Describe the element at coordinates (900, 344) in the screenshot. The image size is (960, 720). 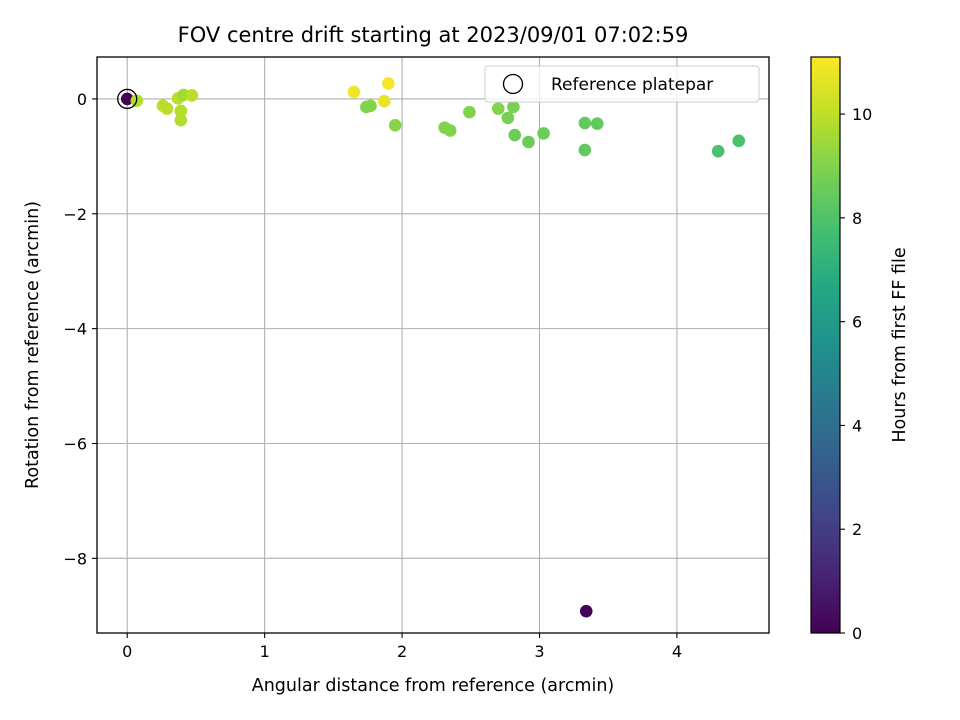
I see `colorbar-label: Hours from first FF file` at that location.